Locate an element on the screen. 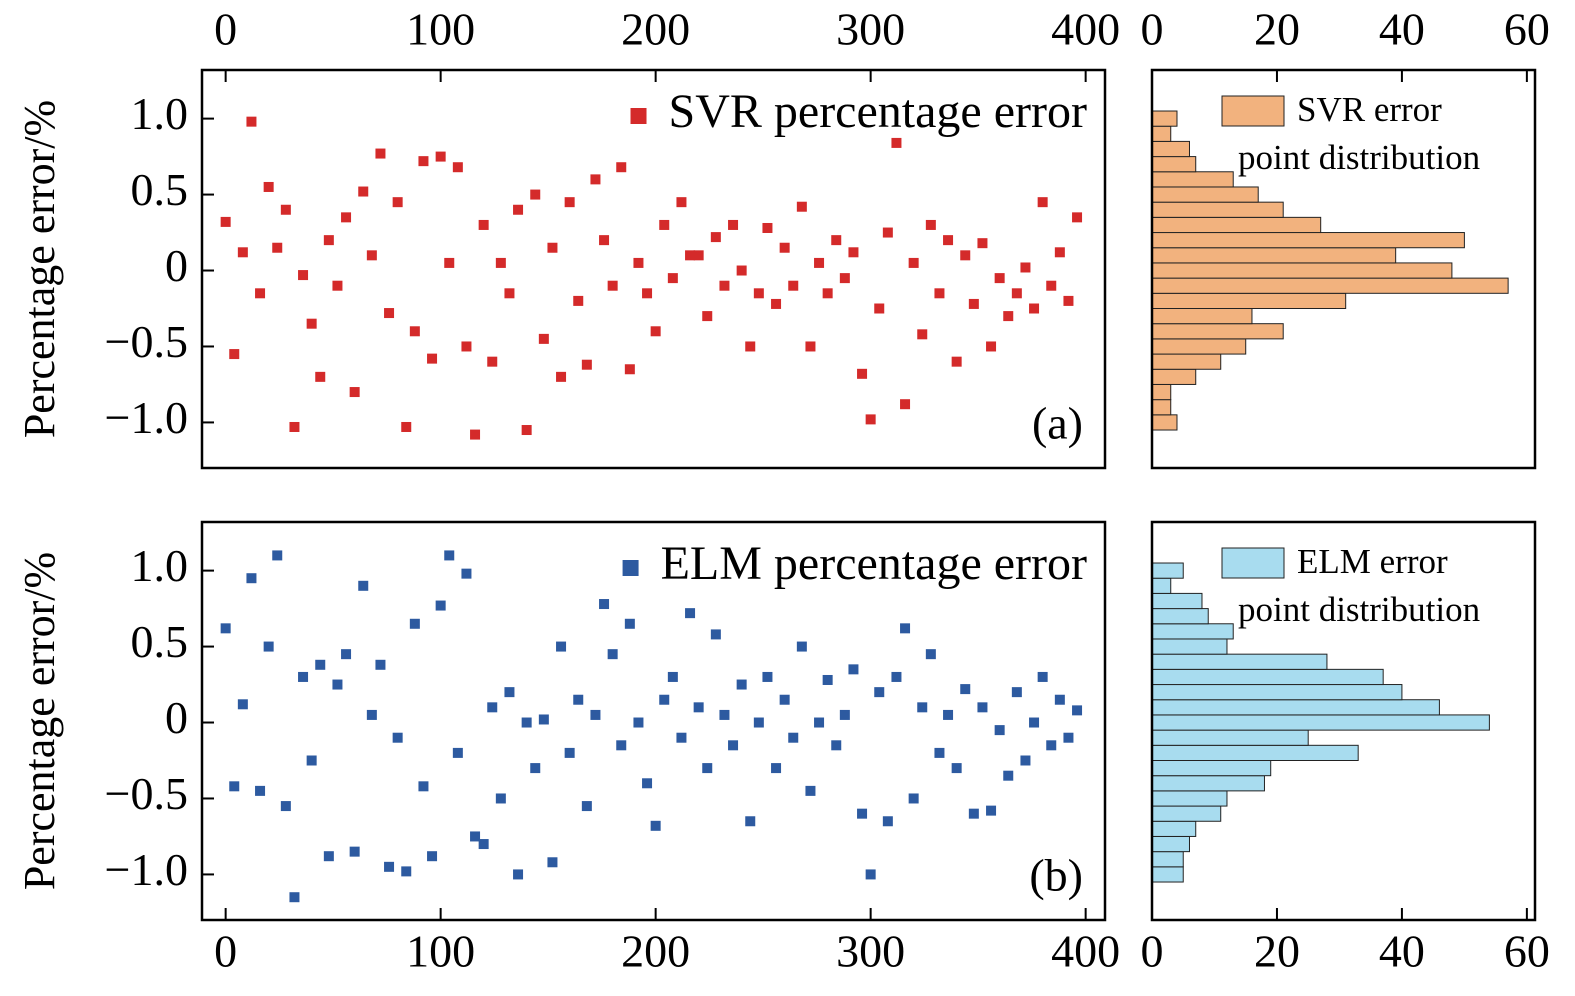  x-tick-label: 60 is located at coordinates (1527, 29).